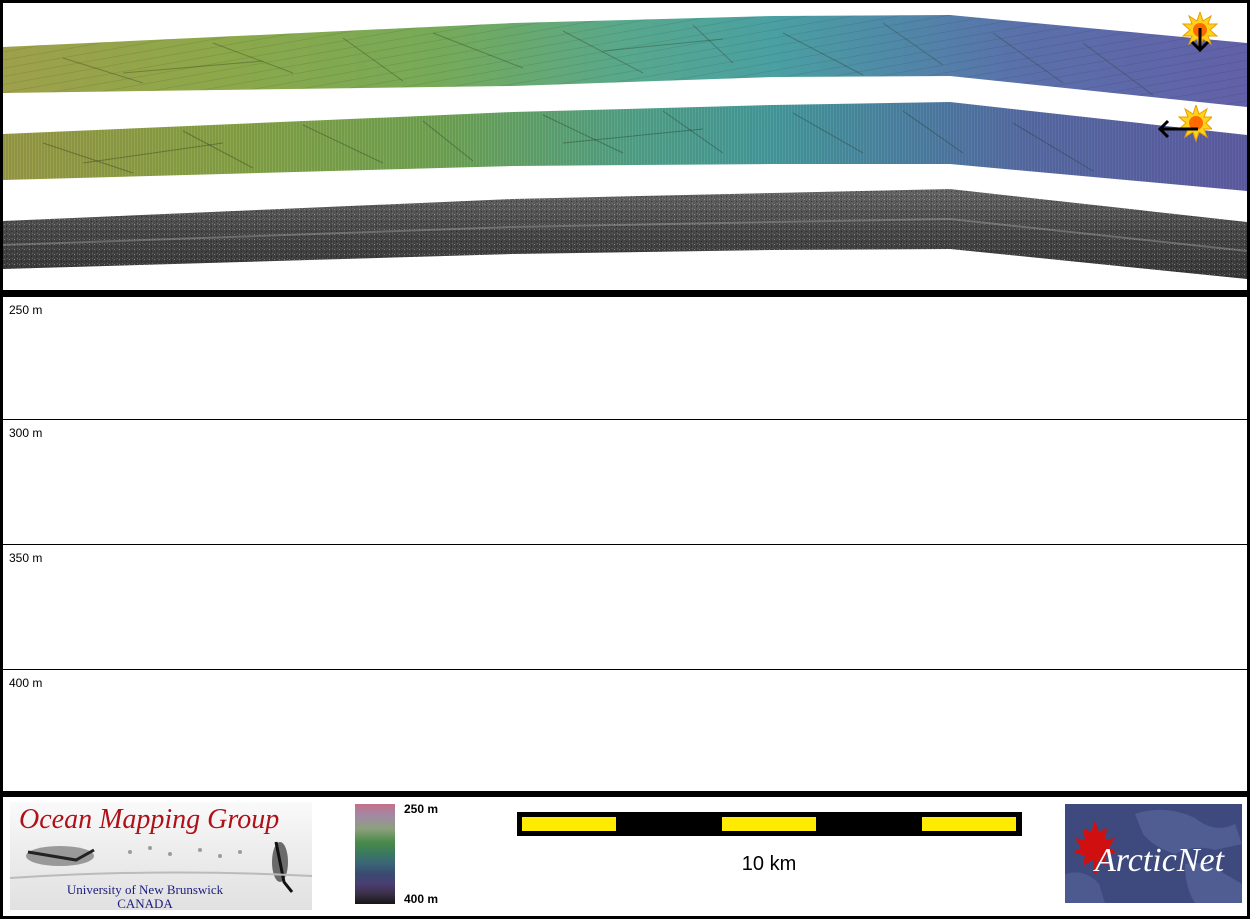  I want to click on sun-illumination-north, so click(1199, 32).